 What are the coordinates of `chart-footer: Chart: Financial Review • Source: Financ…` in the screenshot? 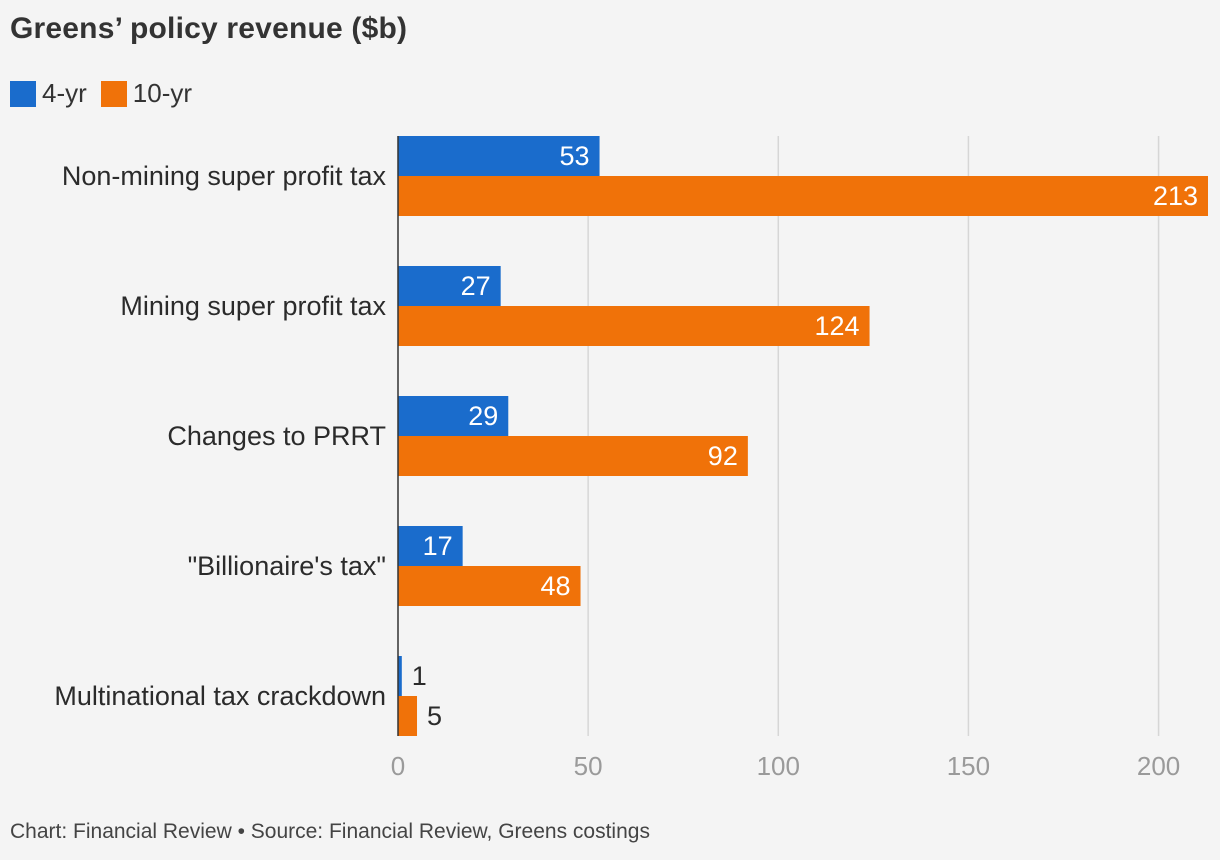 It's located at (330, 831).